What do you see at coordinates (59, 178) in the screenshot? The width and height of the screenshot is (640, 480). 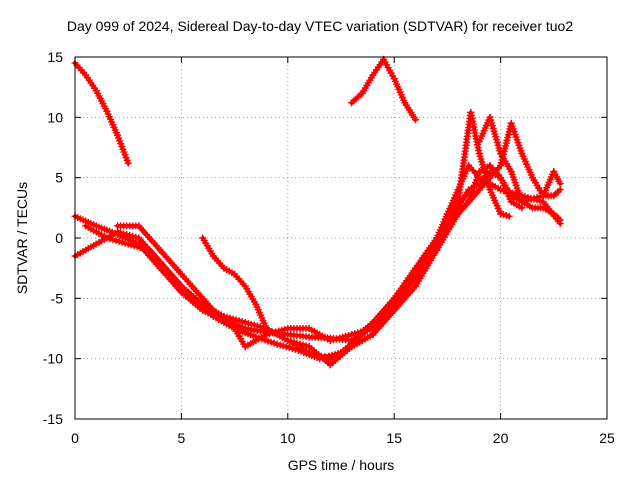 I see `y-tick-label: 5` at bounding box center [59, 178].